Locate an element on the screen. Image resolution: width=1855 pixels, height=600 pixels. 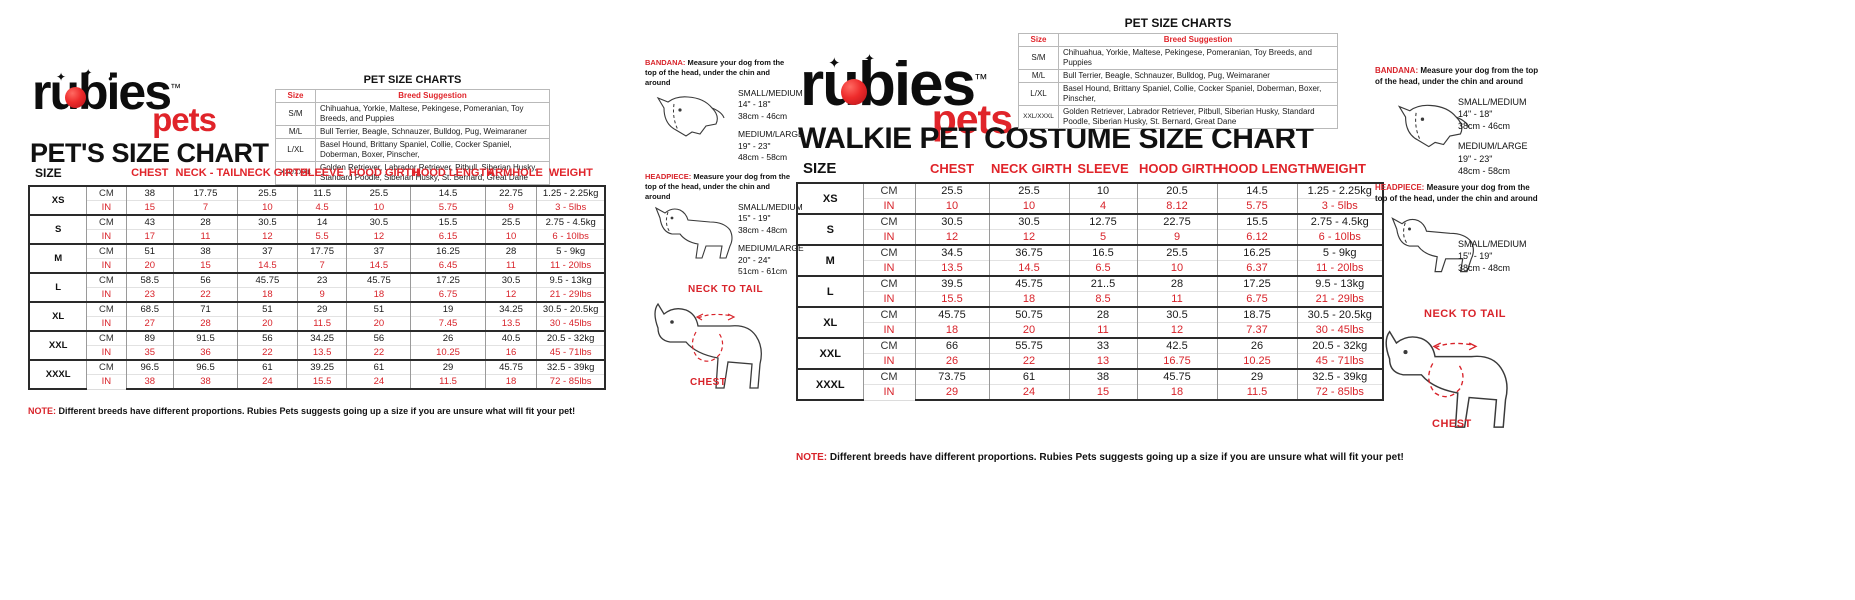
col-header-neck-girth: NECK GIRTH is located at coordinates (273, 173).